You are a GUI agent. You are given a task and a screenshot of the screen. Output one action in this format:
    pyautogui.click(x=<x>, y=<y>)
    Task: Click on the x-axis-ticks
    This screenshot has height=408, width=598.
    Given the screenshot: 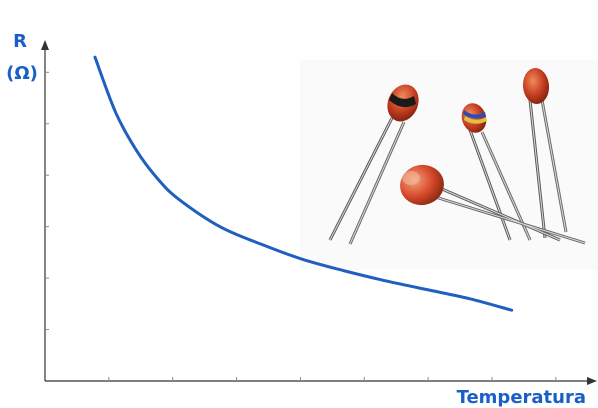 What is the action you would take?
    pyautogui.click(x=332, y=379)
    